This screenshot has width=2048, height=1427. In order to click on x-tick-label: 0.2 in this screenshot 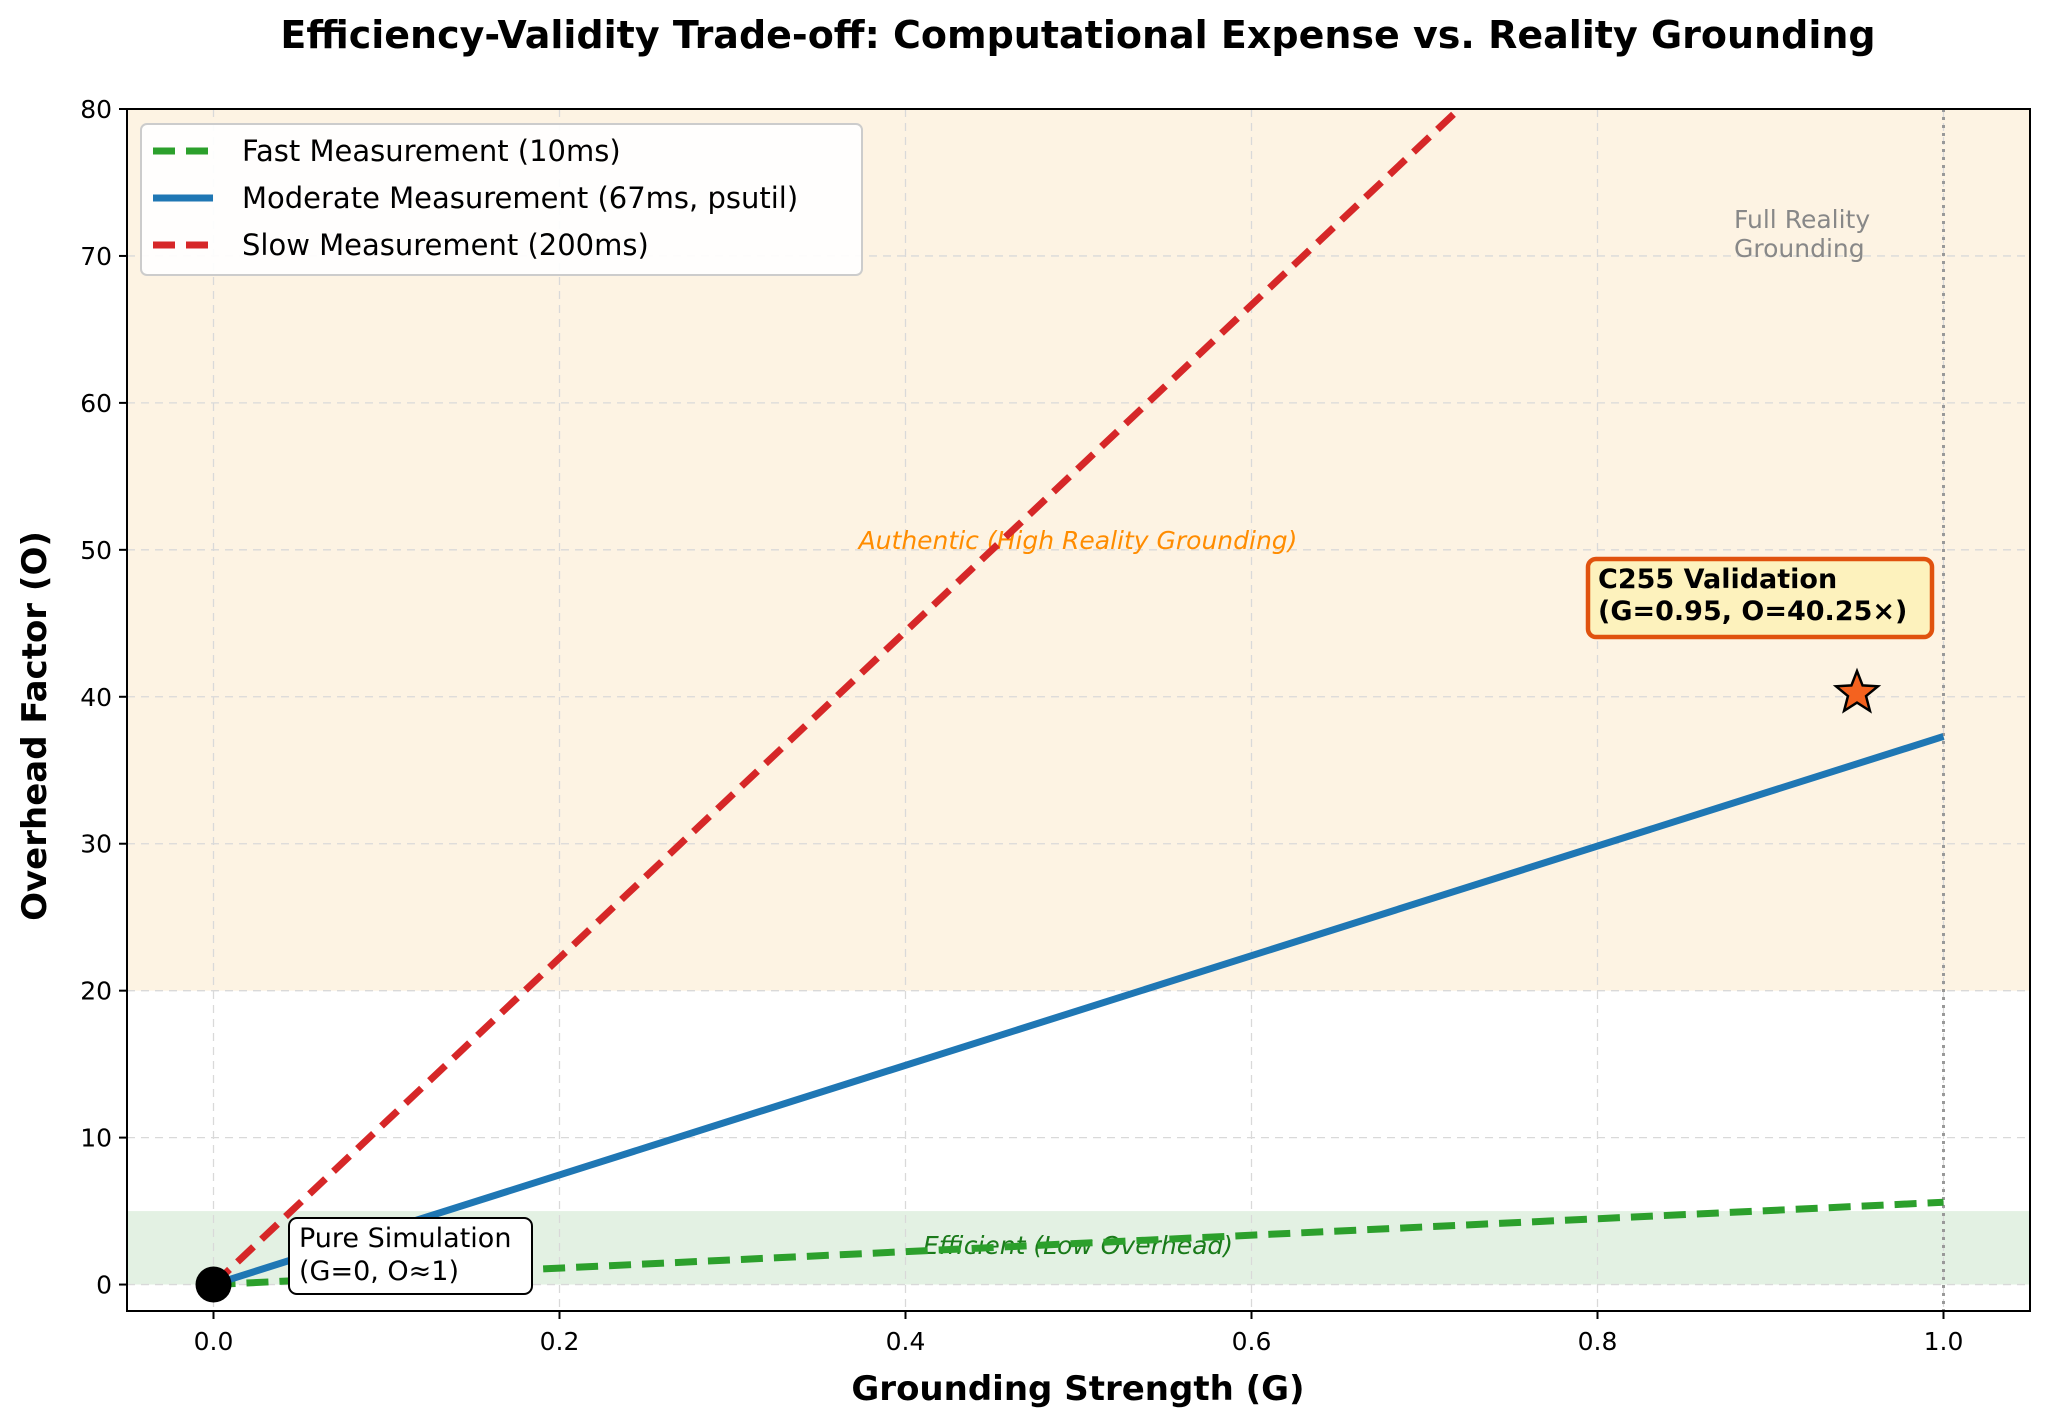, I will do `click(560, 1341)`.